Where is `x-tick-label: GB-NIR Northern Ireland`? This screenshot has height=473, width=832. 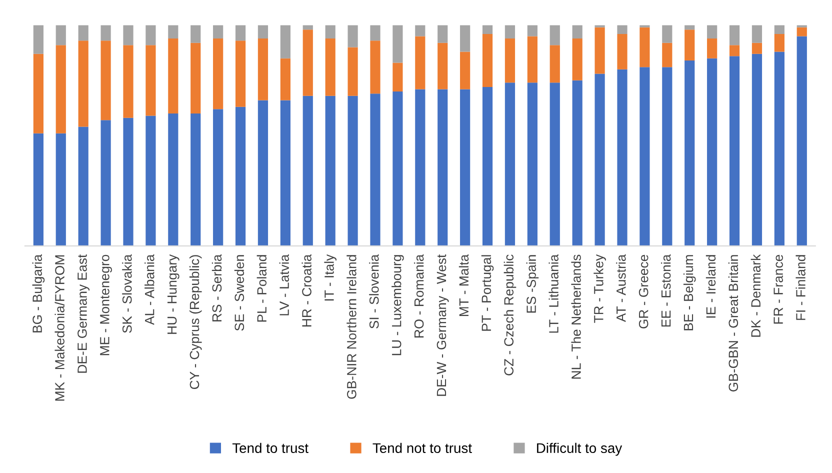
x-tick-label: GB-NIR Northern Ireland is located at coordinates (351, 327).